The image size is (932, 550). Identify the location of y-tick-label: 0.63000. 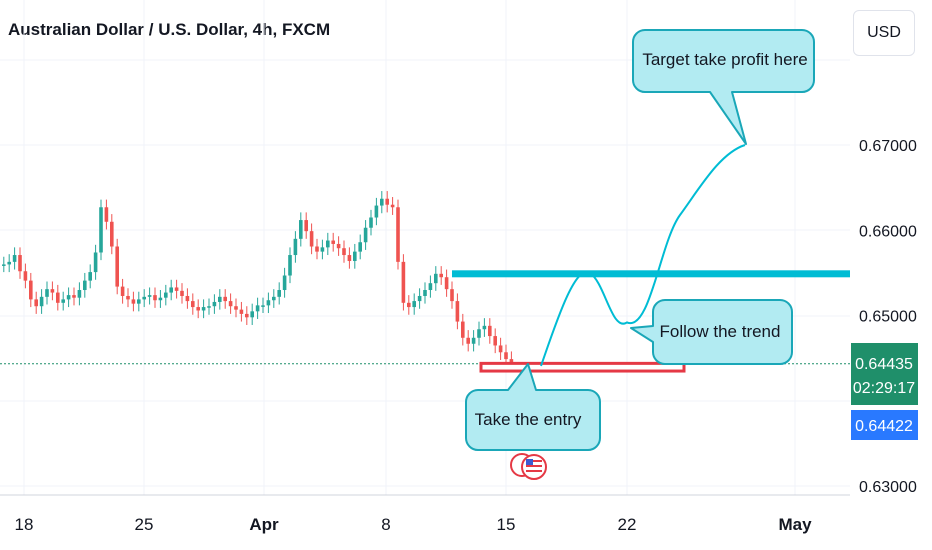
(888, 487).